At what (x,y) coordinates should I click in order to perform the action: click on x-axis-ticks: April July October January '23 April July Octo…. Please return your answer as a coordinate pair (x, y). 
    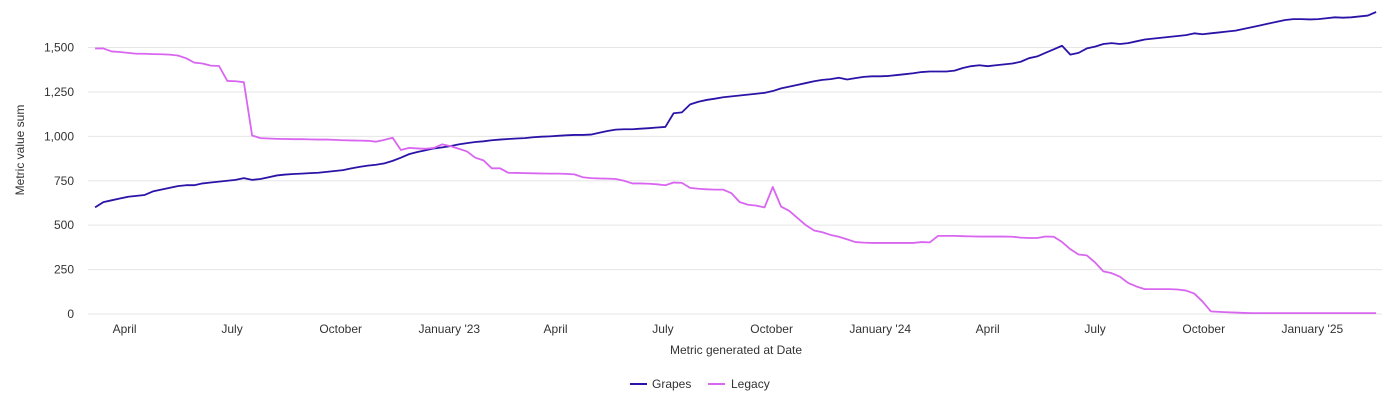
    Looking at the image, I should click on (728, 329).